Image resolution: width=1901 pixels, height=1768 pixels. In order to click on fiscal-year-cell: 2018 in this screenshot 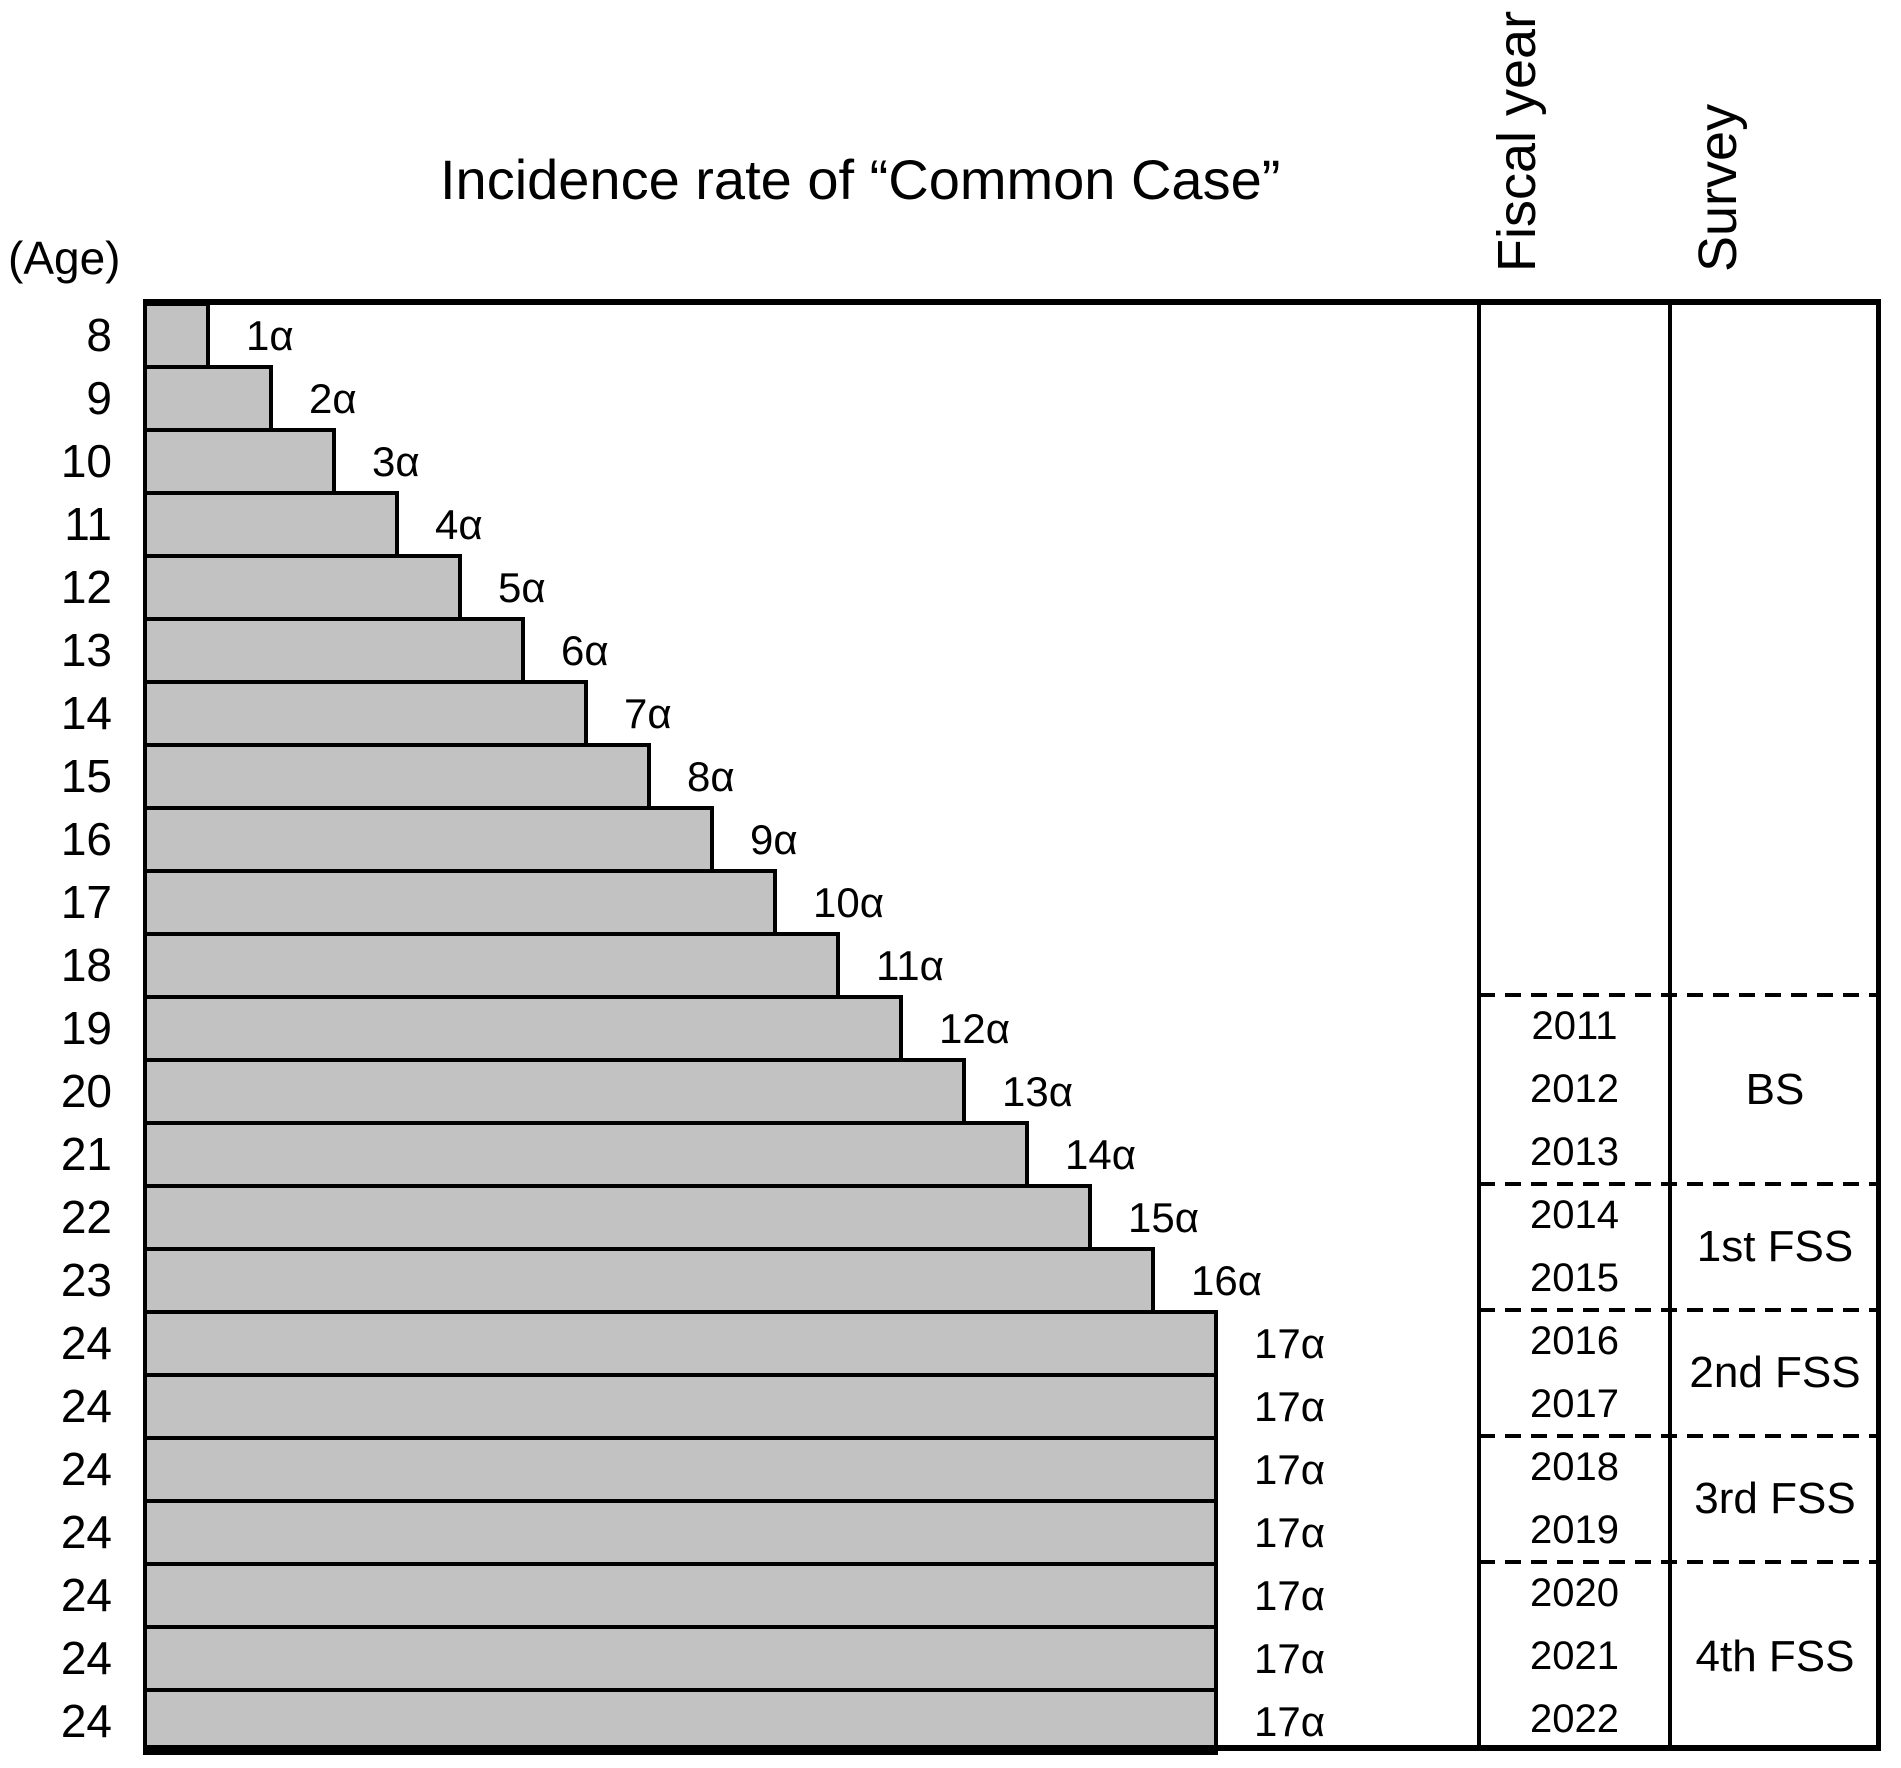, I will do `click(1574, 1467)`.